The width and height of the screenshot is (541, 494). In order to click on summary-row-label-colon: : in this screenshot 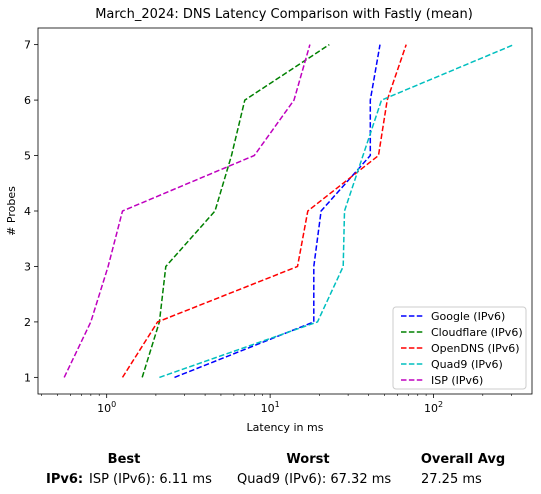, I will do `click(80, 479)`.